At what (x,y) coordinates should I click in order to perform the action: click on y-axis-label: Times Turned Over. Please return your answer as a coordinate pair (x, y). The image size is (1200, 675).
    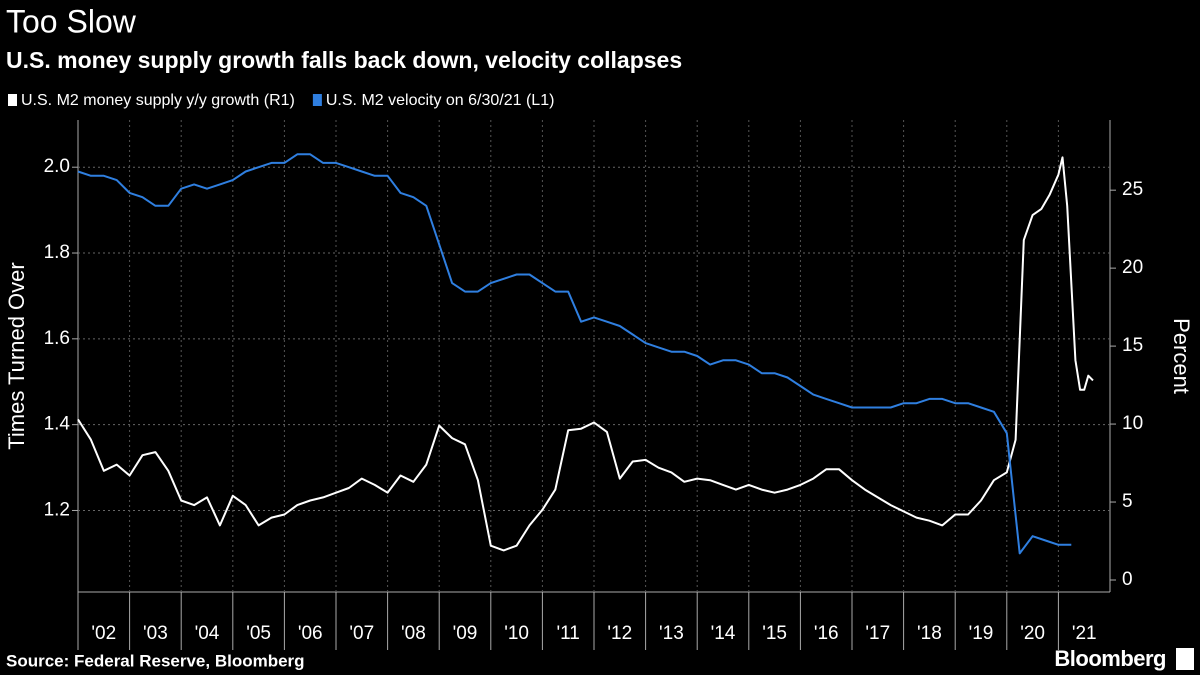
    Looking at the image, I should click on (16, 355).